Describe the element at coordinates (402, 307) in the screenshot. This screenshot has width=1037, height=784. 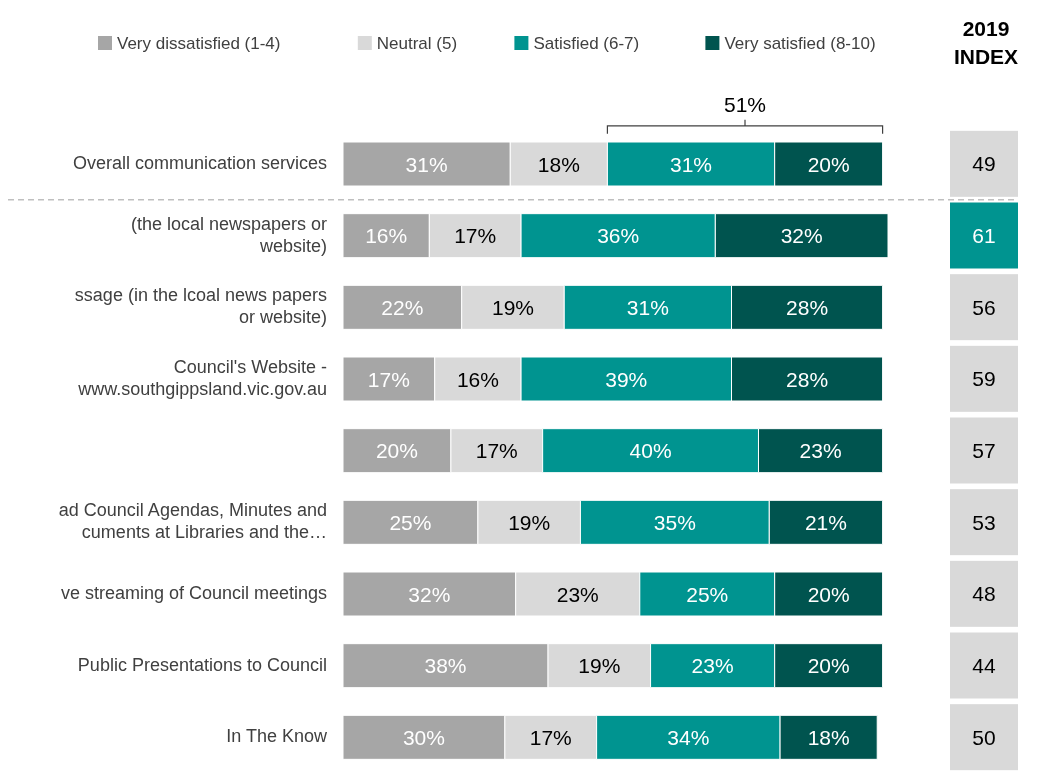
I see `data-label: 22%` at that location.